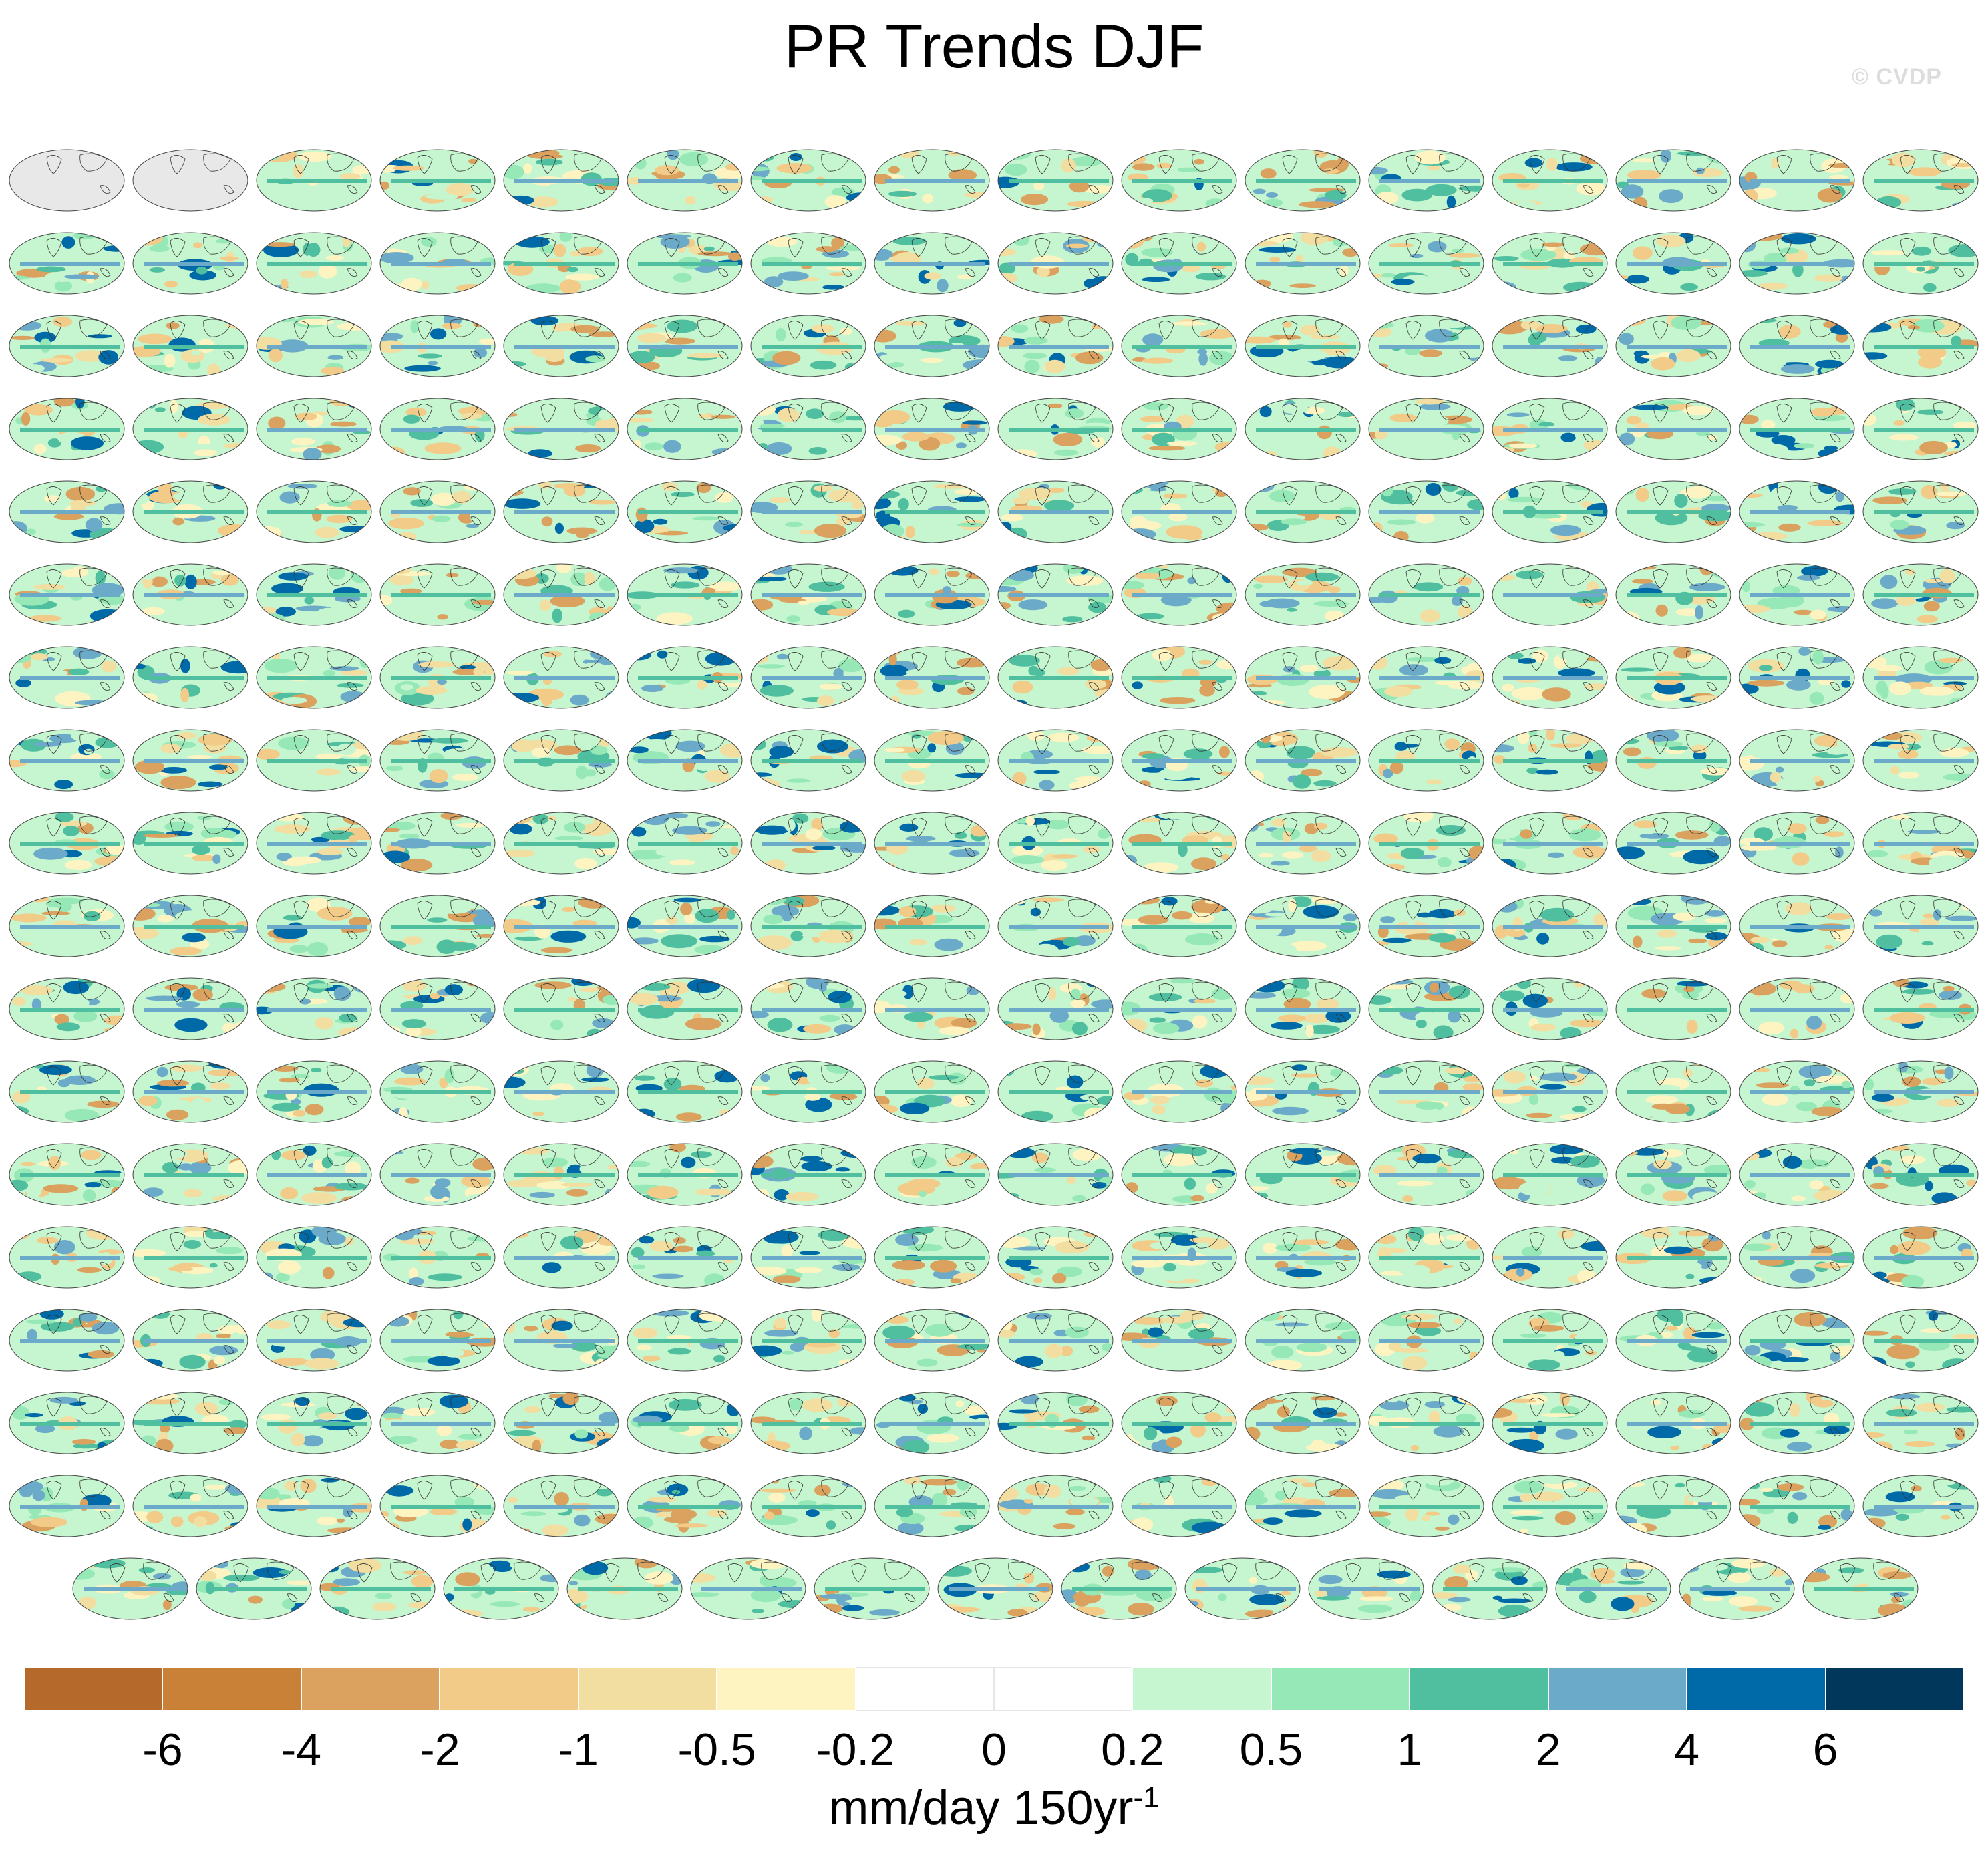 This screenshot has height=1858, width=1988. What do you see at coordinates (1132, 1749) in the screenshot?
I see `colorbar-tick-label: 0.2` at bounding box center [1132, 1749].